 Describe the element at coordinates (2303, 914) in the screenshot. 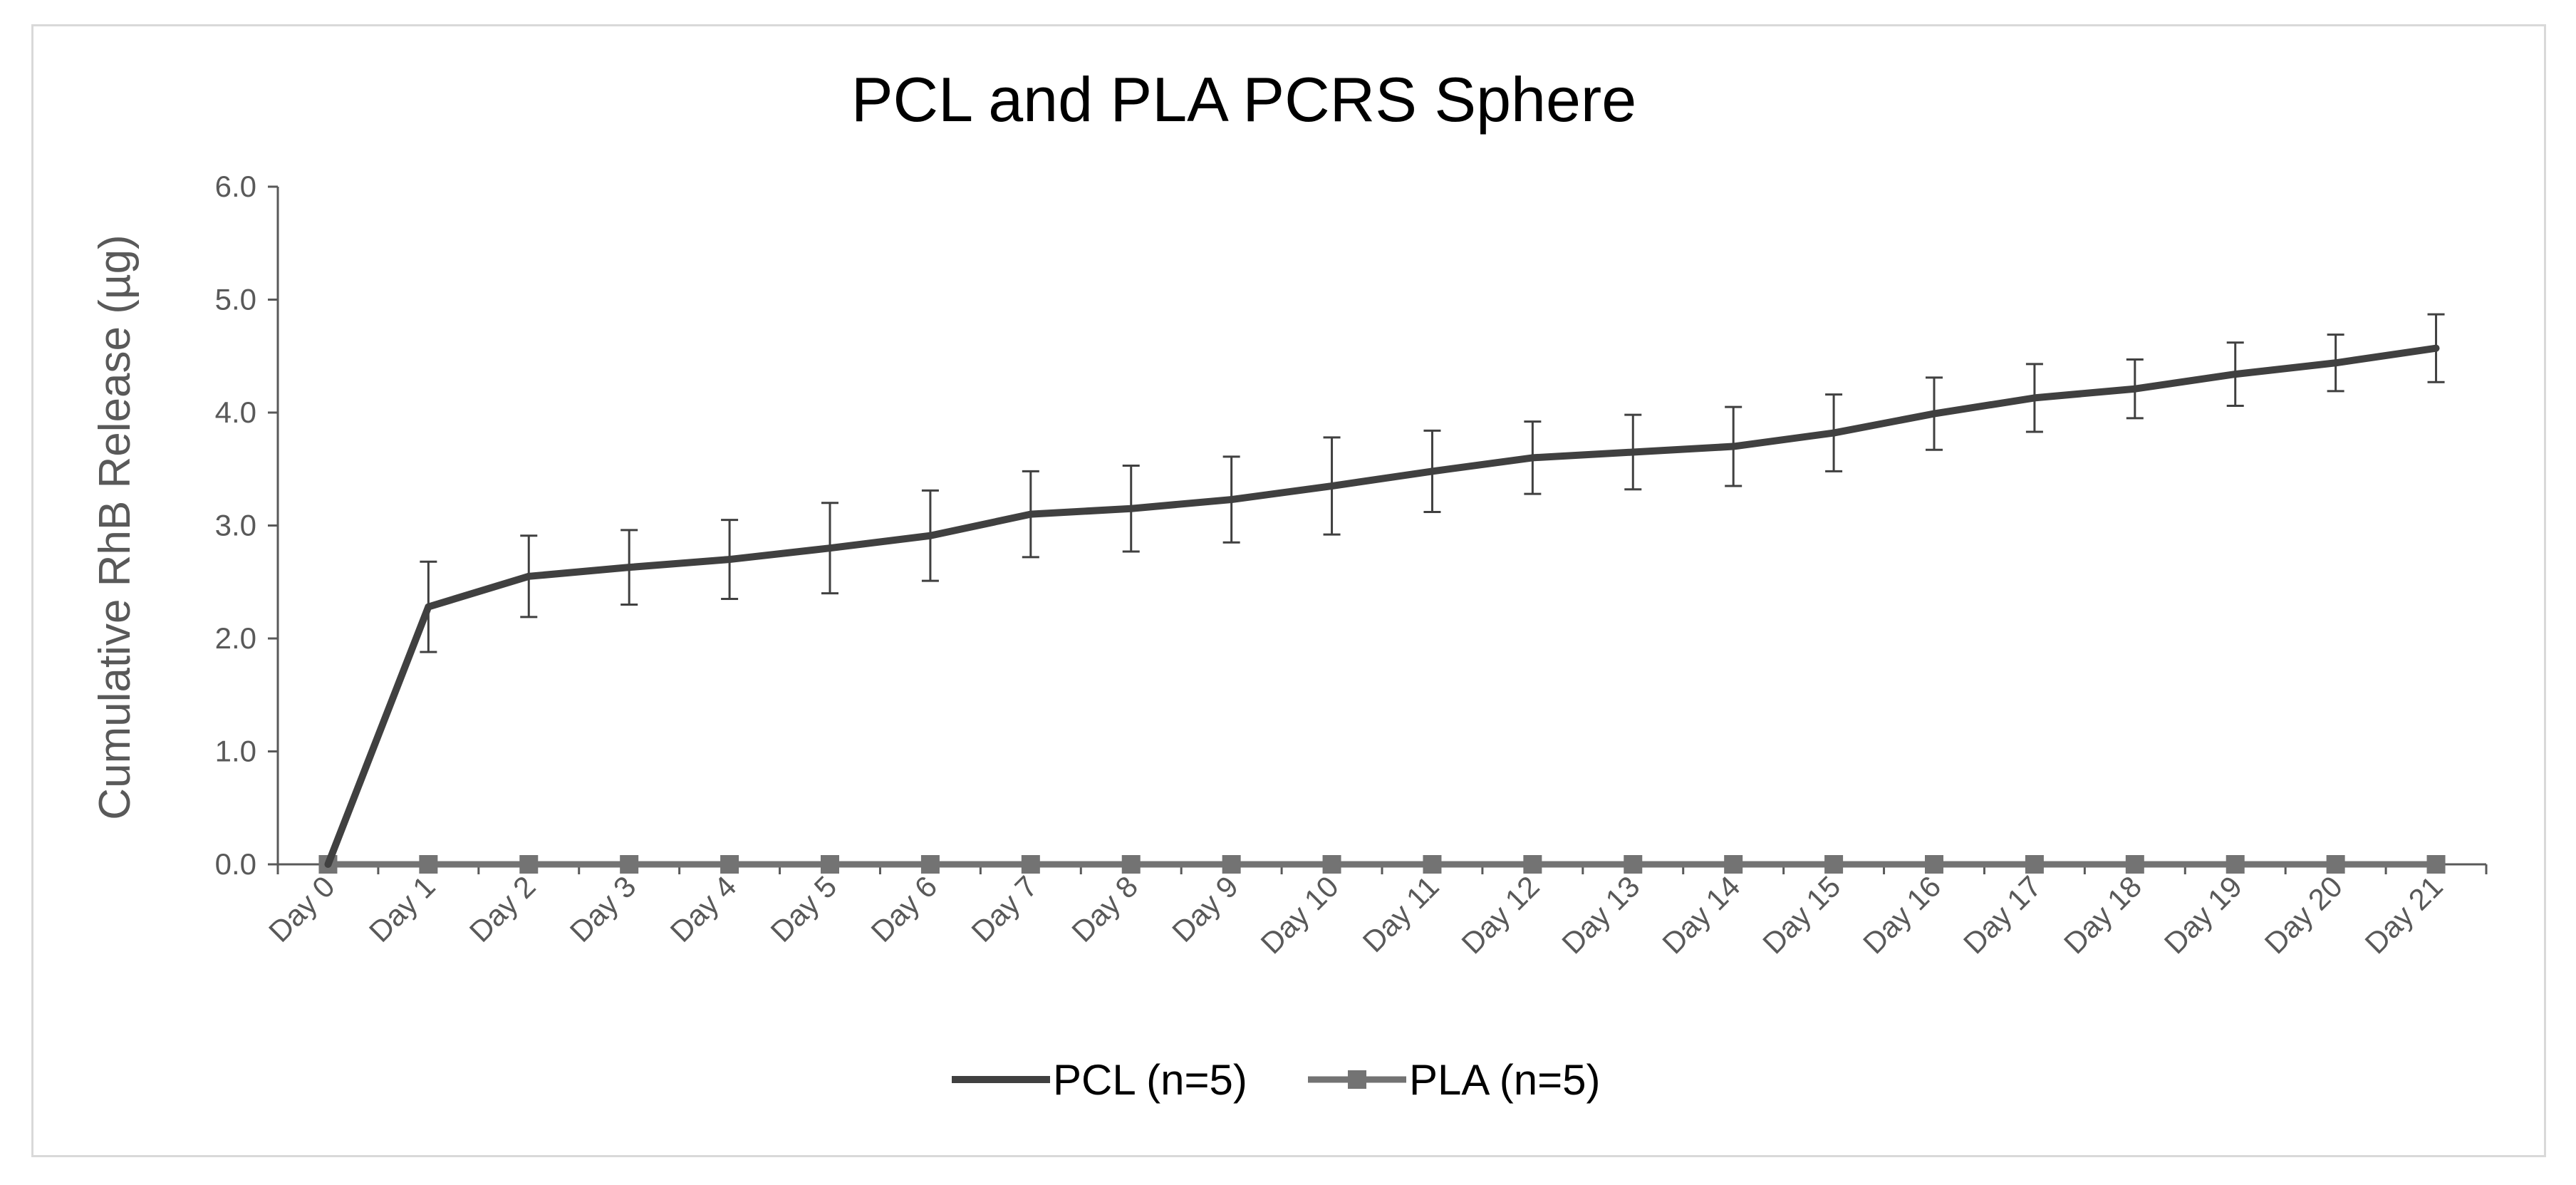

I see `x-tick-label: Day 20` at that location.